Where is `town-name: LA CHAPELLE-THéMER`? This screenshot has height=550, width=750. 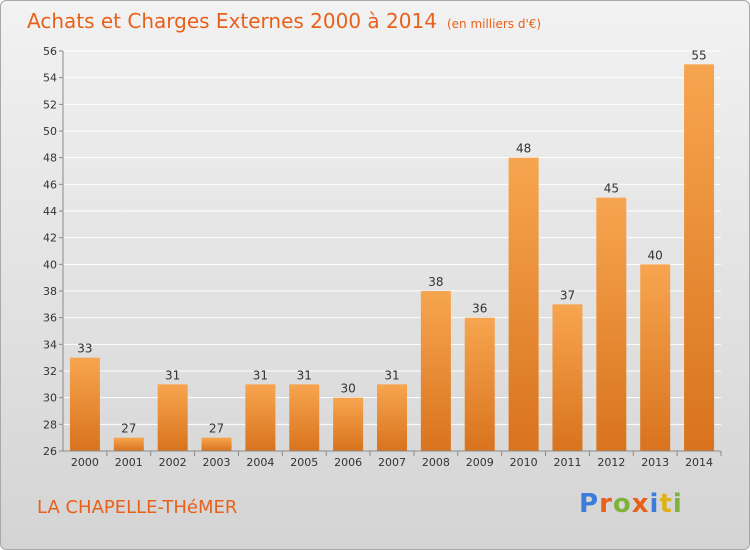 town-name: LA CHAPELLE-THéMER is located at coordinates (137, 507).